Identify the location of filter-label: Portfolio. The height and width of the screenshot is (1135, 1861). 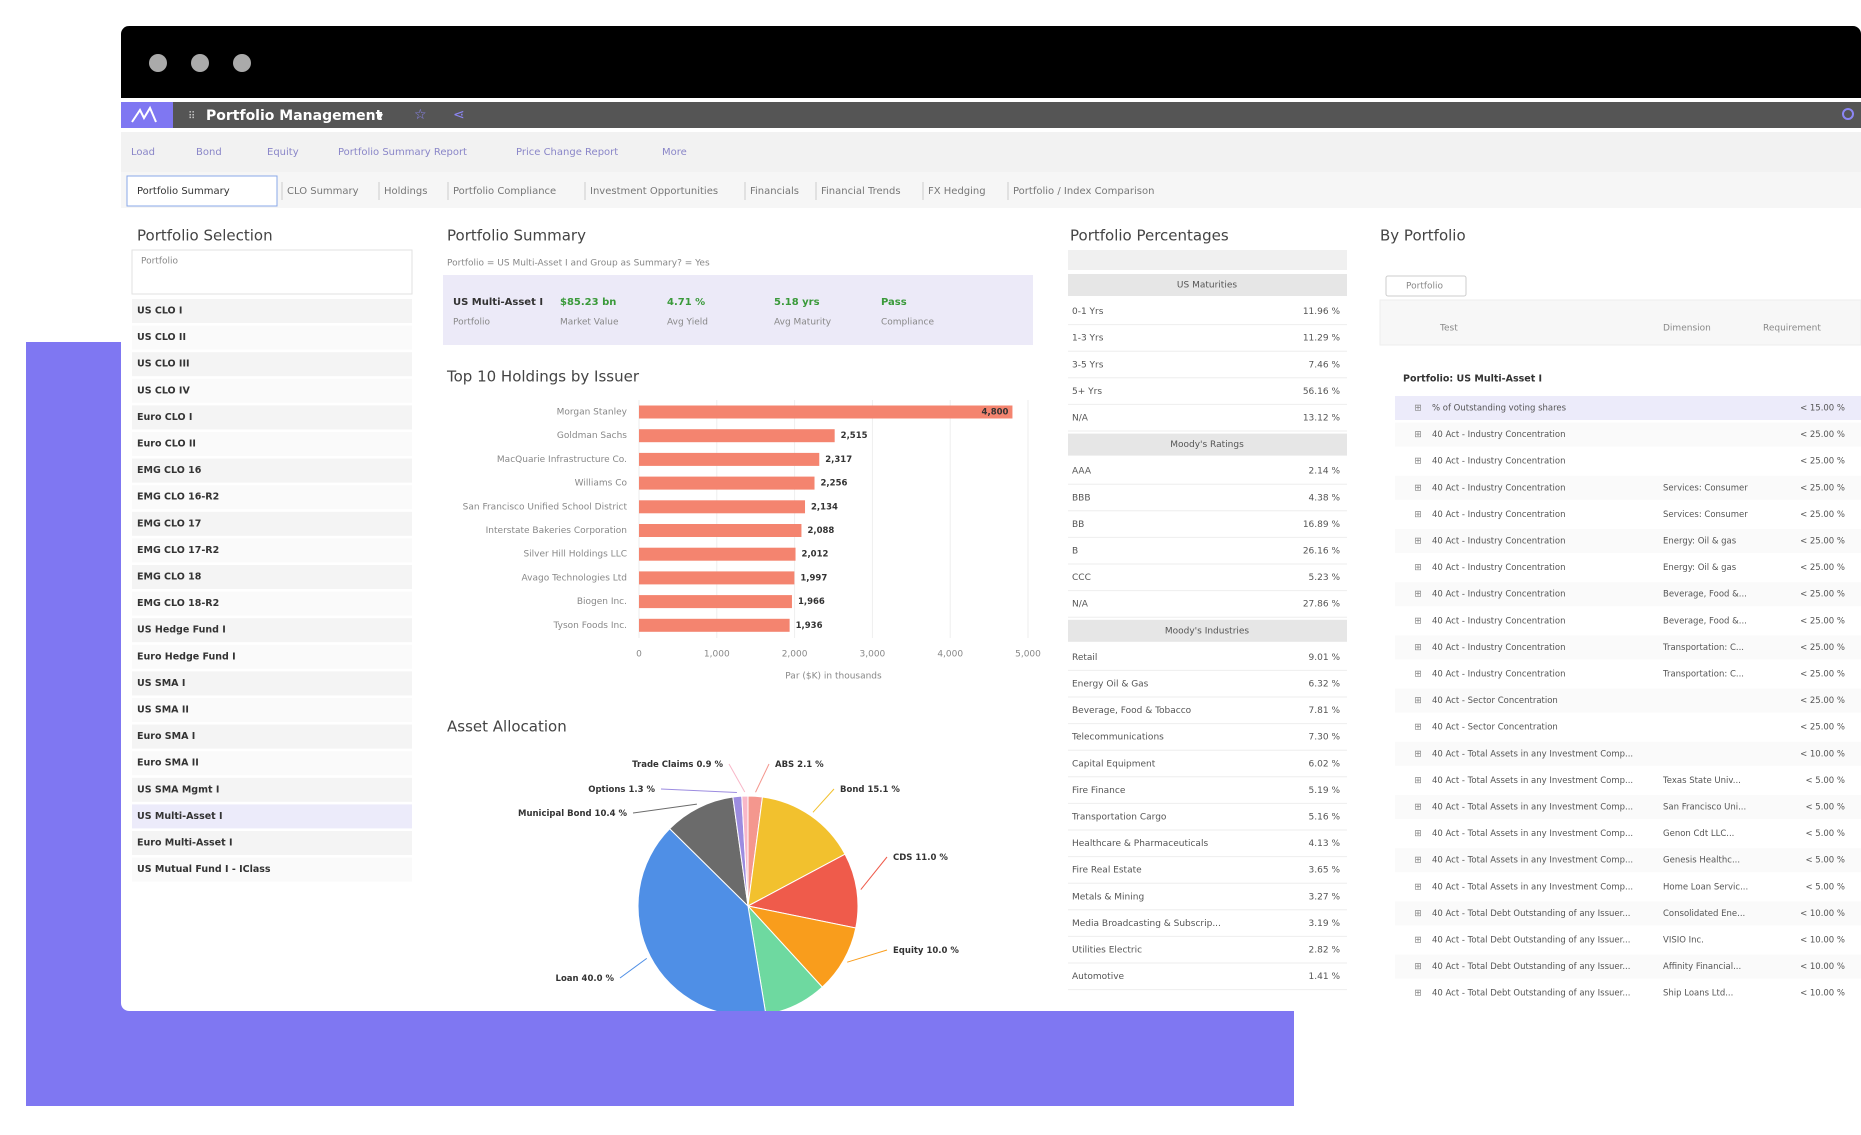
(1425, 287).